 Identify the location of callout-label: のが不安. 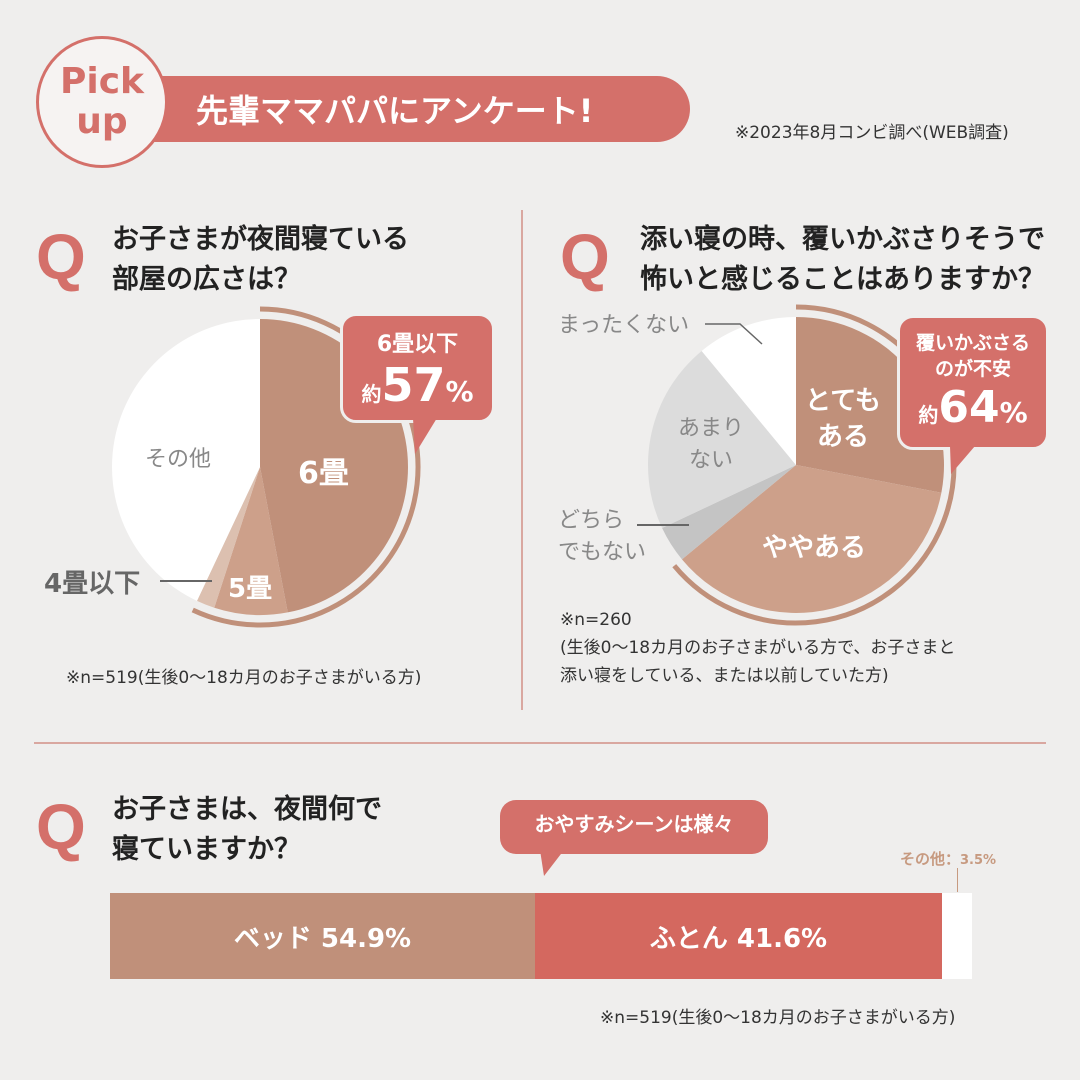
(972, 369).